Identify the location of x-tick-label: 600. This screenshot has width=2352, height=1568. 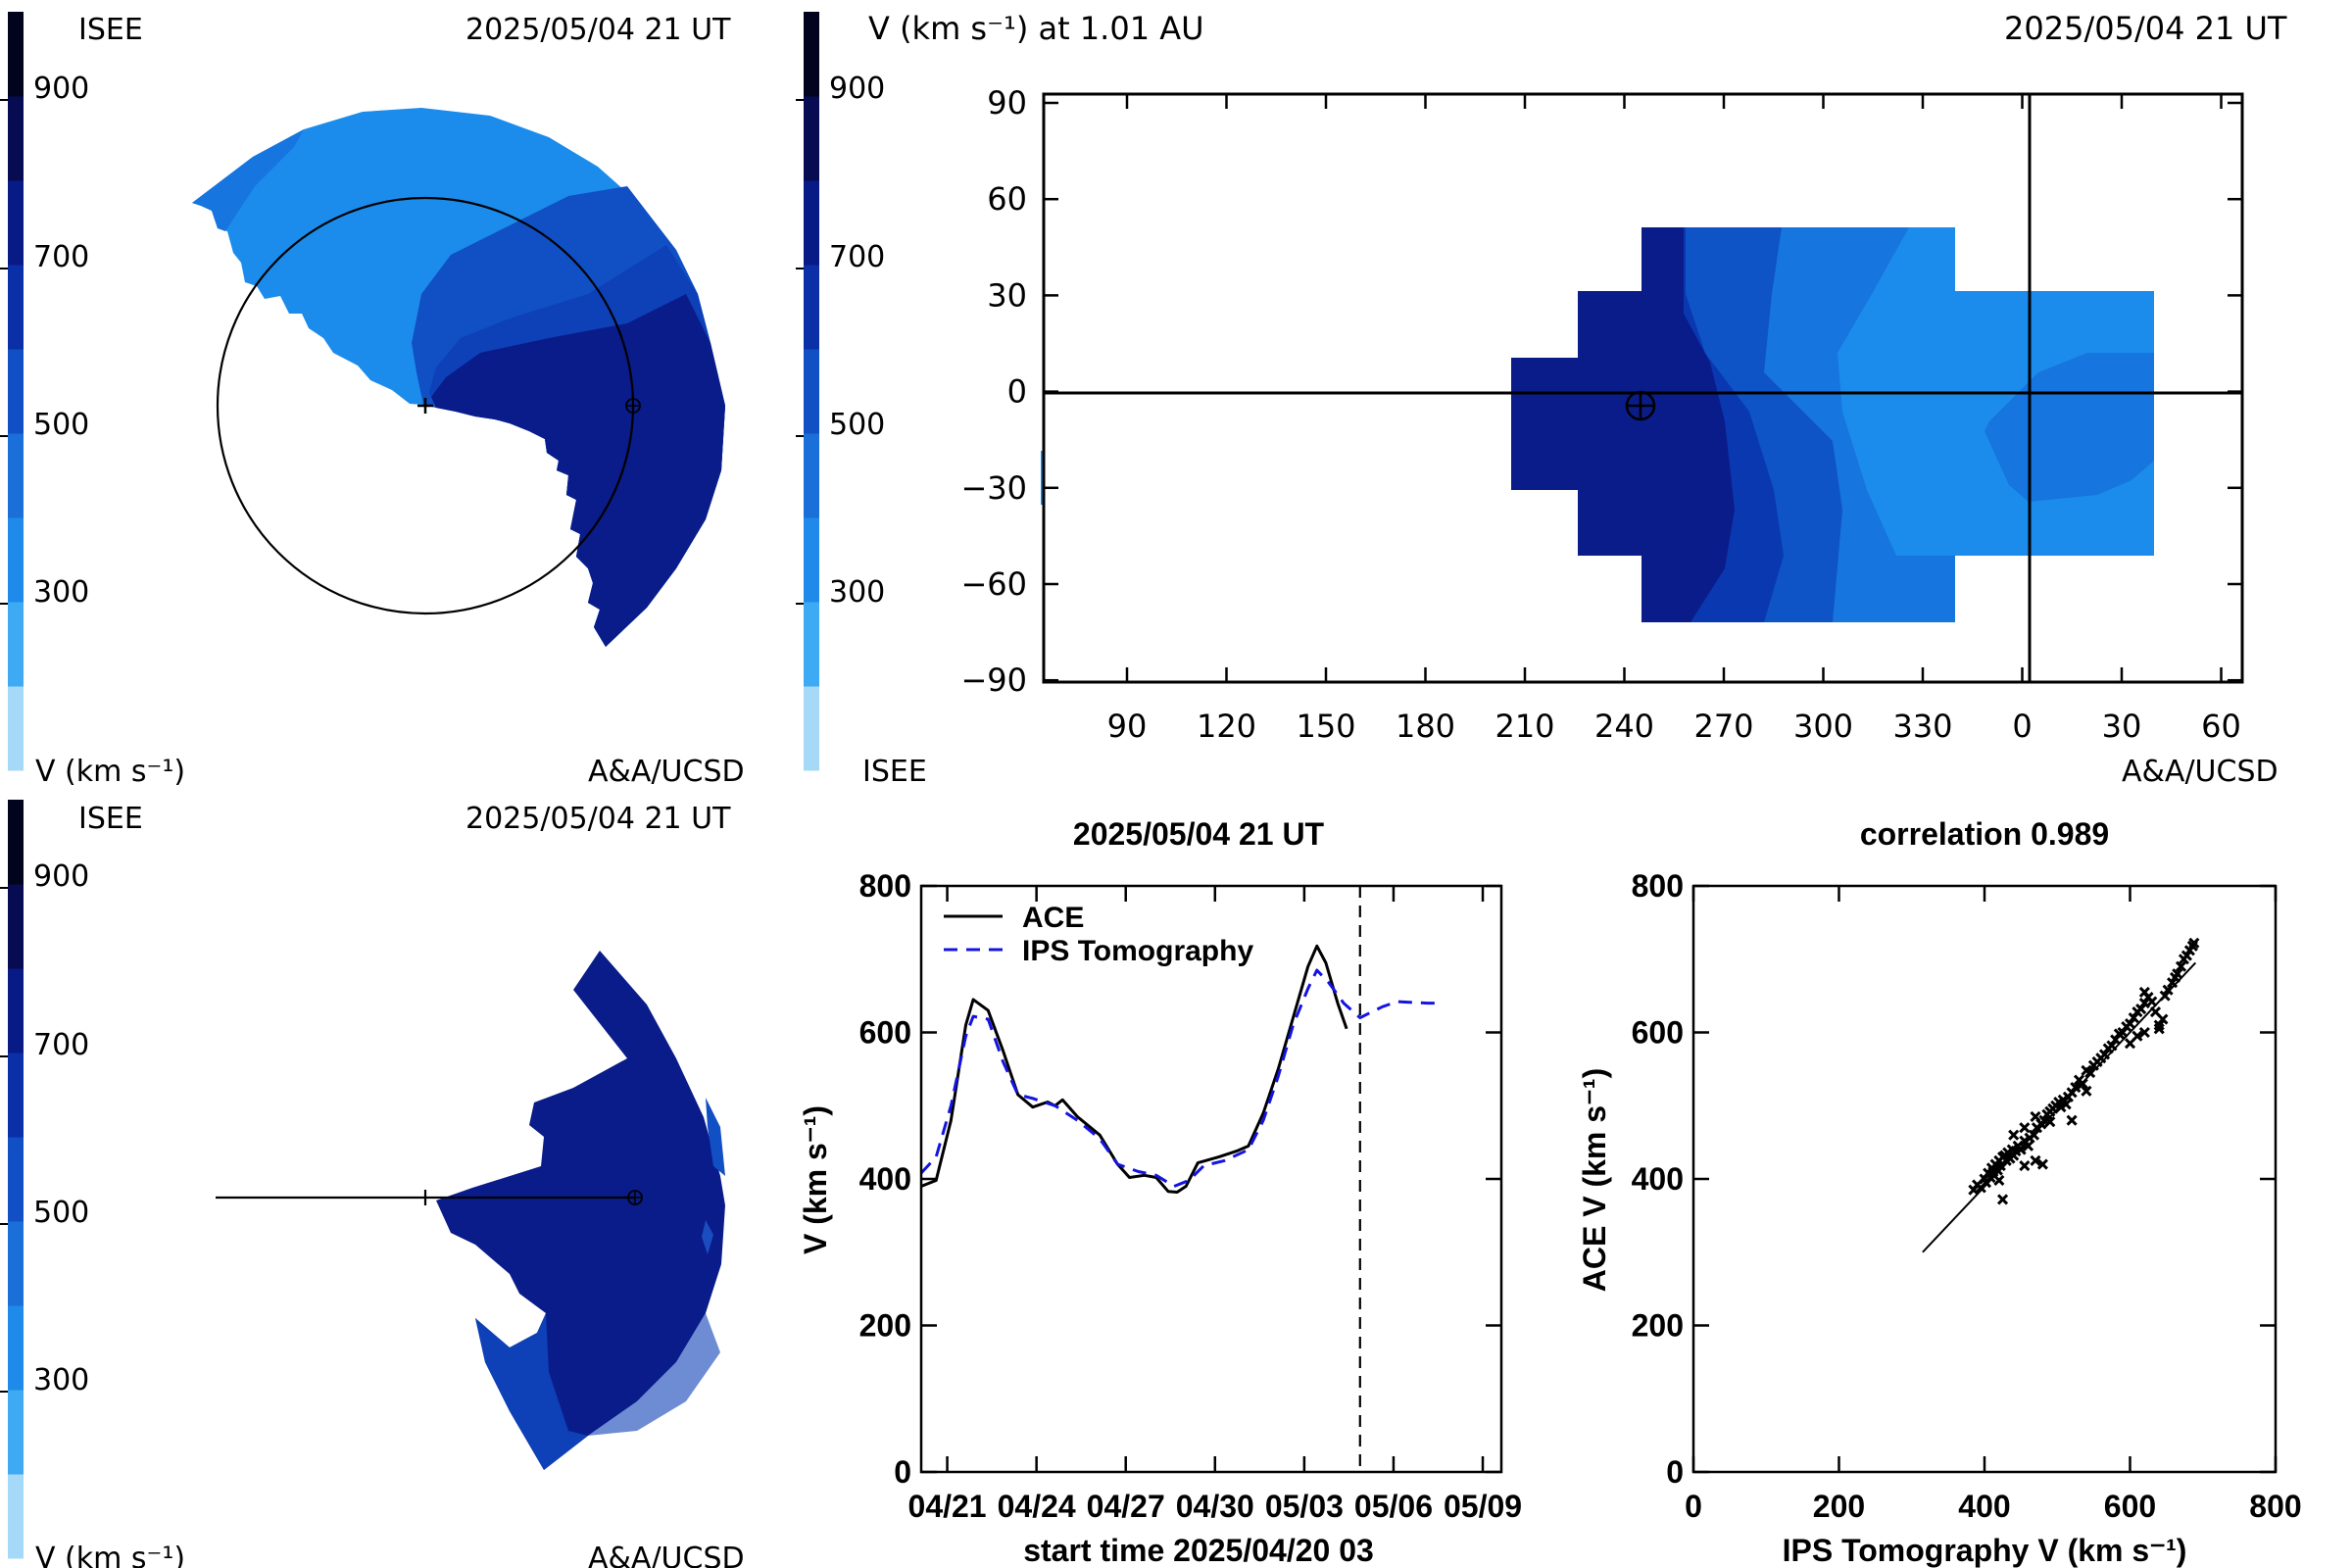
(2130, 1506).